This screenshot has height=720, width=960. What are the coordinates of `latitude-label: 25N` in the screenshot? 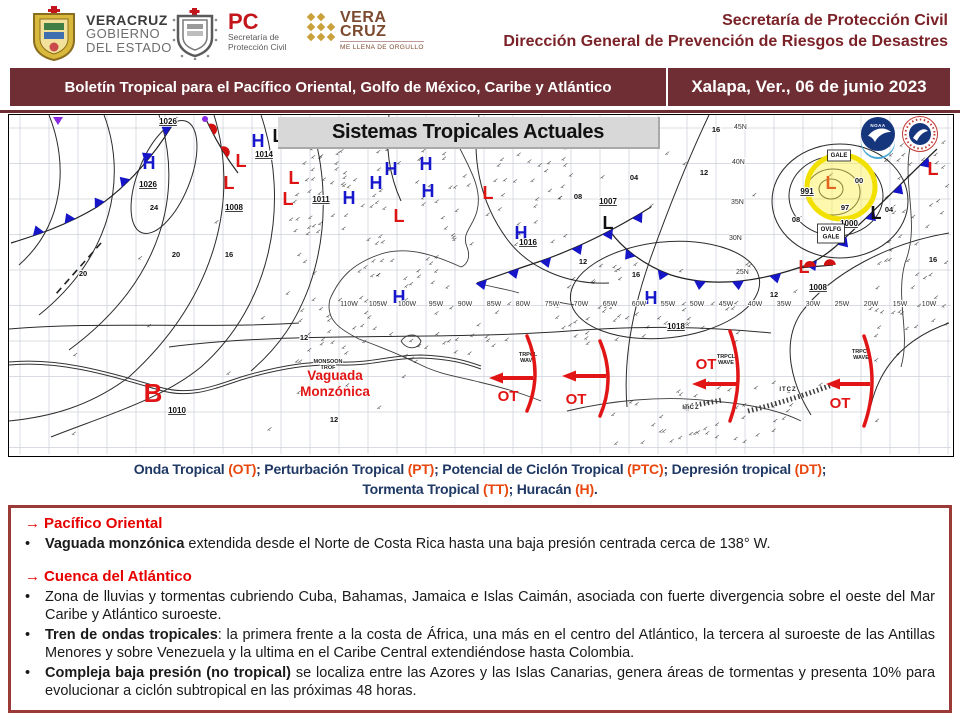 It's located at (742, 272).